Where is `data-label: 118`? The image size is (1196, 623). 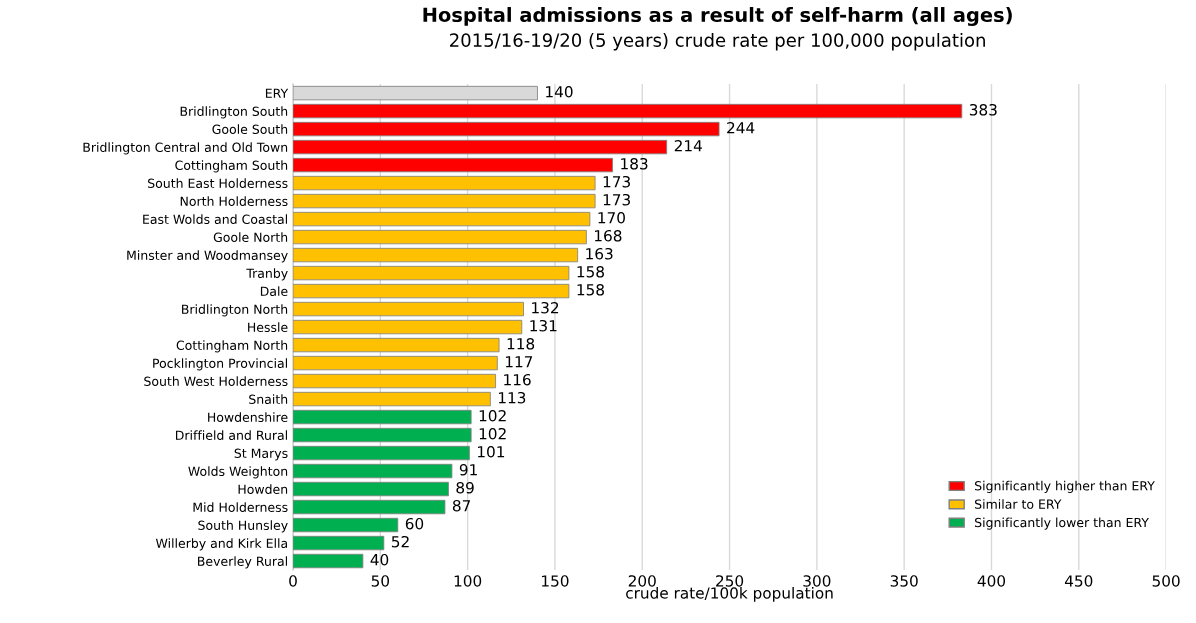
data-label: 118 is located at coordinates (521, 343).